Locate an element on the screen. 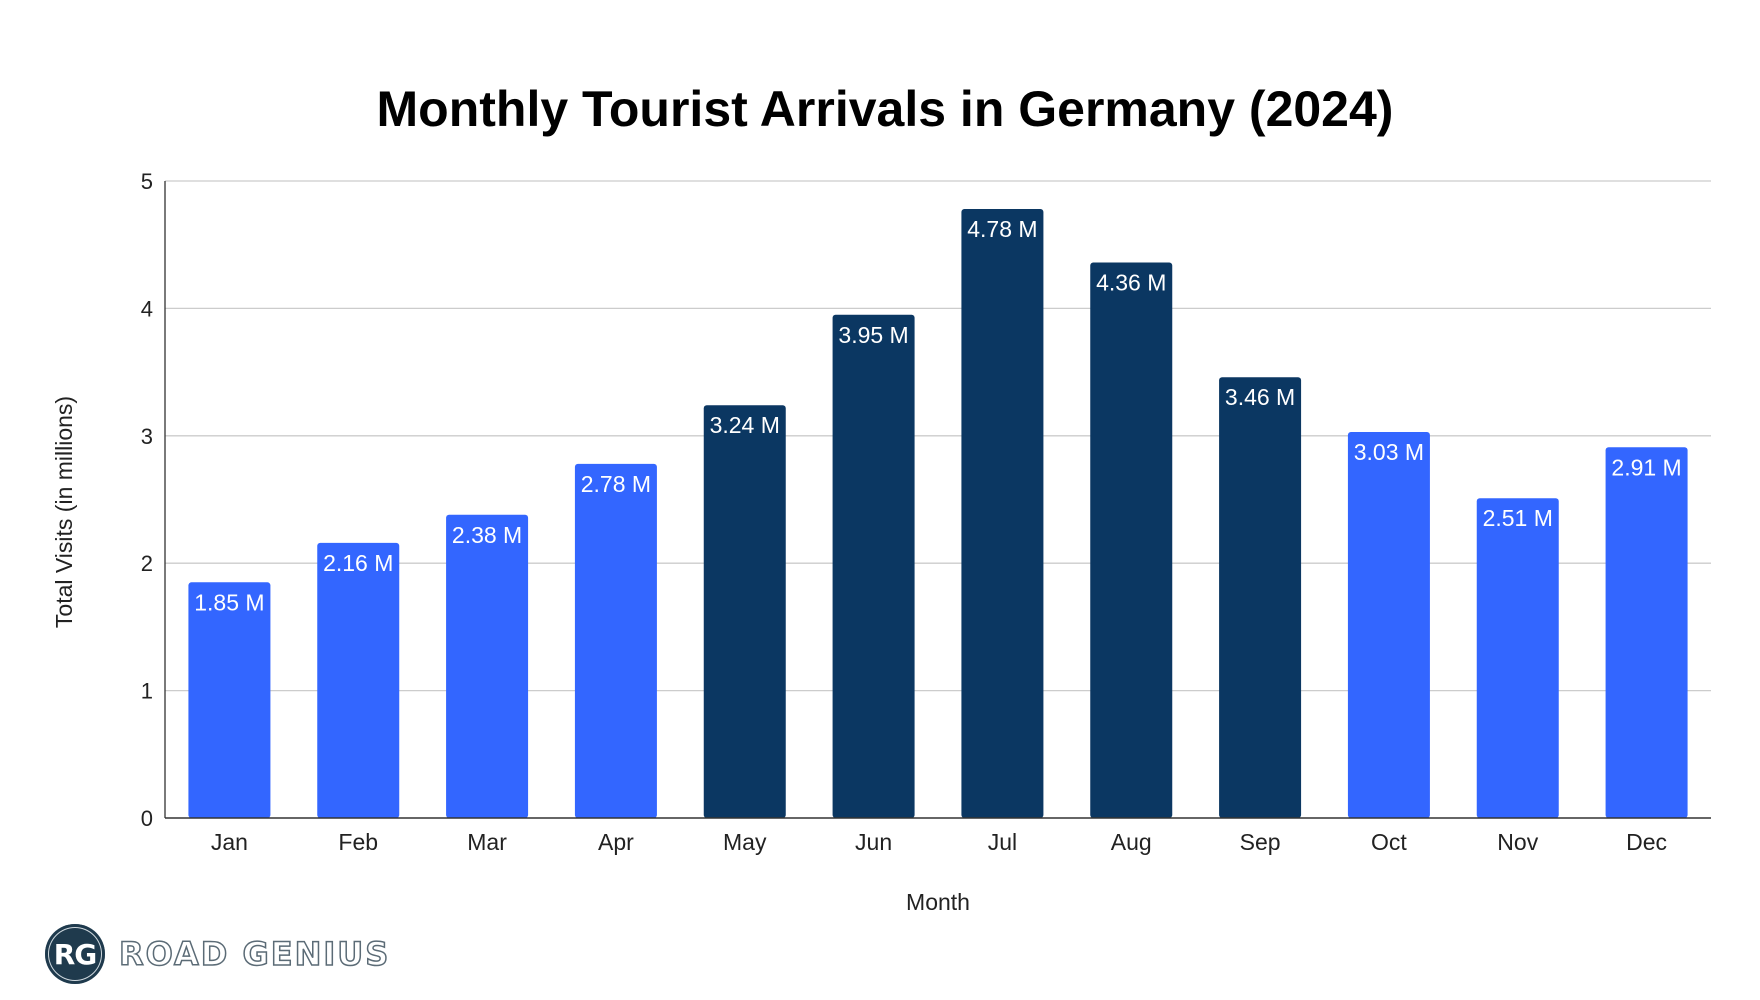 The image size is (1760, 1000). data-label: 2.78 M is located at coordinates (616, 484).